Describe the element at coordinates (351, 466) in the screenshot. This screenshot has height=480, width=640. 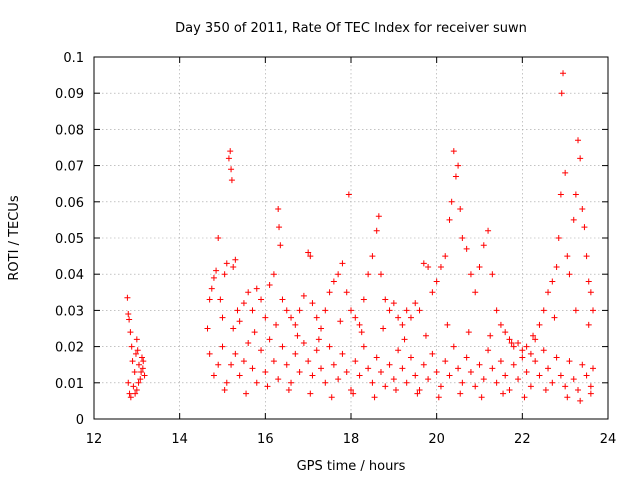
I see `x-axis-label: GPS time / hours` at that location.